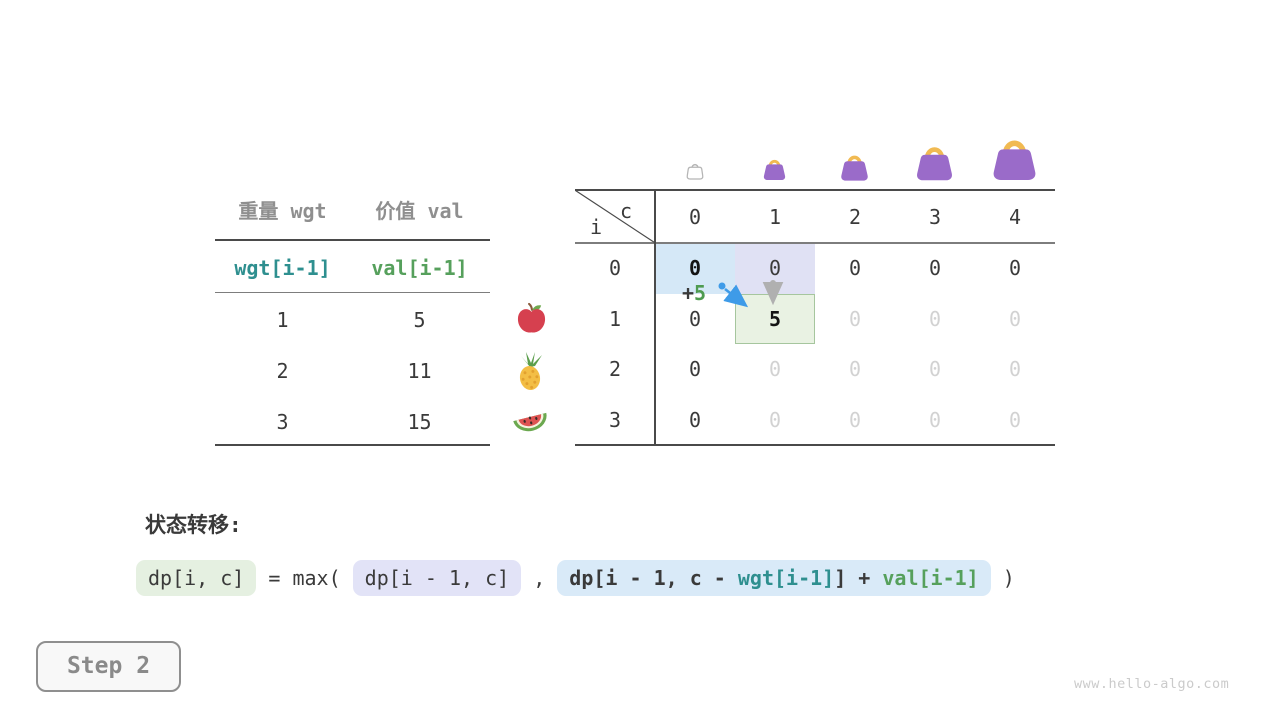 The width and height of the screenshot is (1280, 720). Describe the element at coordinates (196, 578) in the screenshot. I see `formula-lhs: dp[i, c]` at that location.